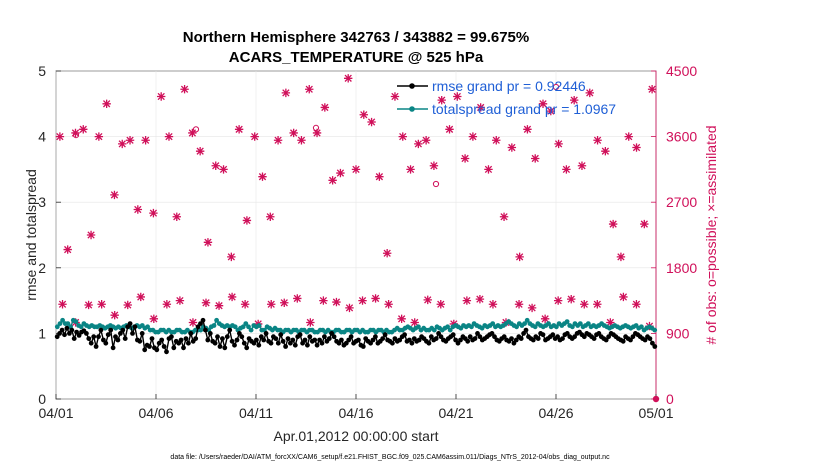 The height and width of the screenshot is (470, 830). Describe the element at coordinates (681, 137) in the screenshot. I see `y-right-tick-label: 3600` at that location.